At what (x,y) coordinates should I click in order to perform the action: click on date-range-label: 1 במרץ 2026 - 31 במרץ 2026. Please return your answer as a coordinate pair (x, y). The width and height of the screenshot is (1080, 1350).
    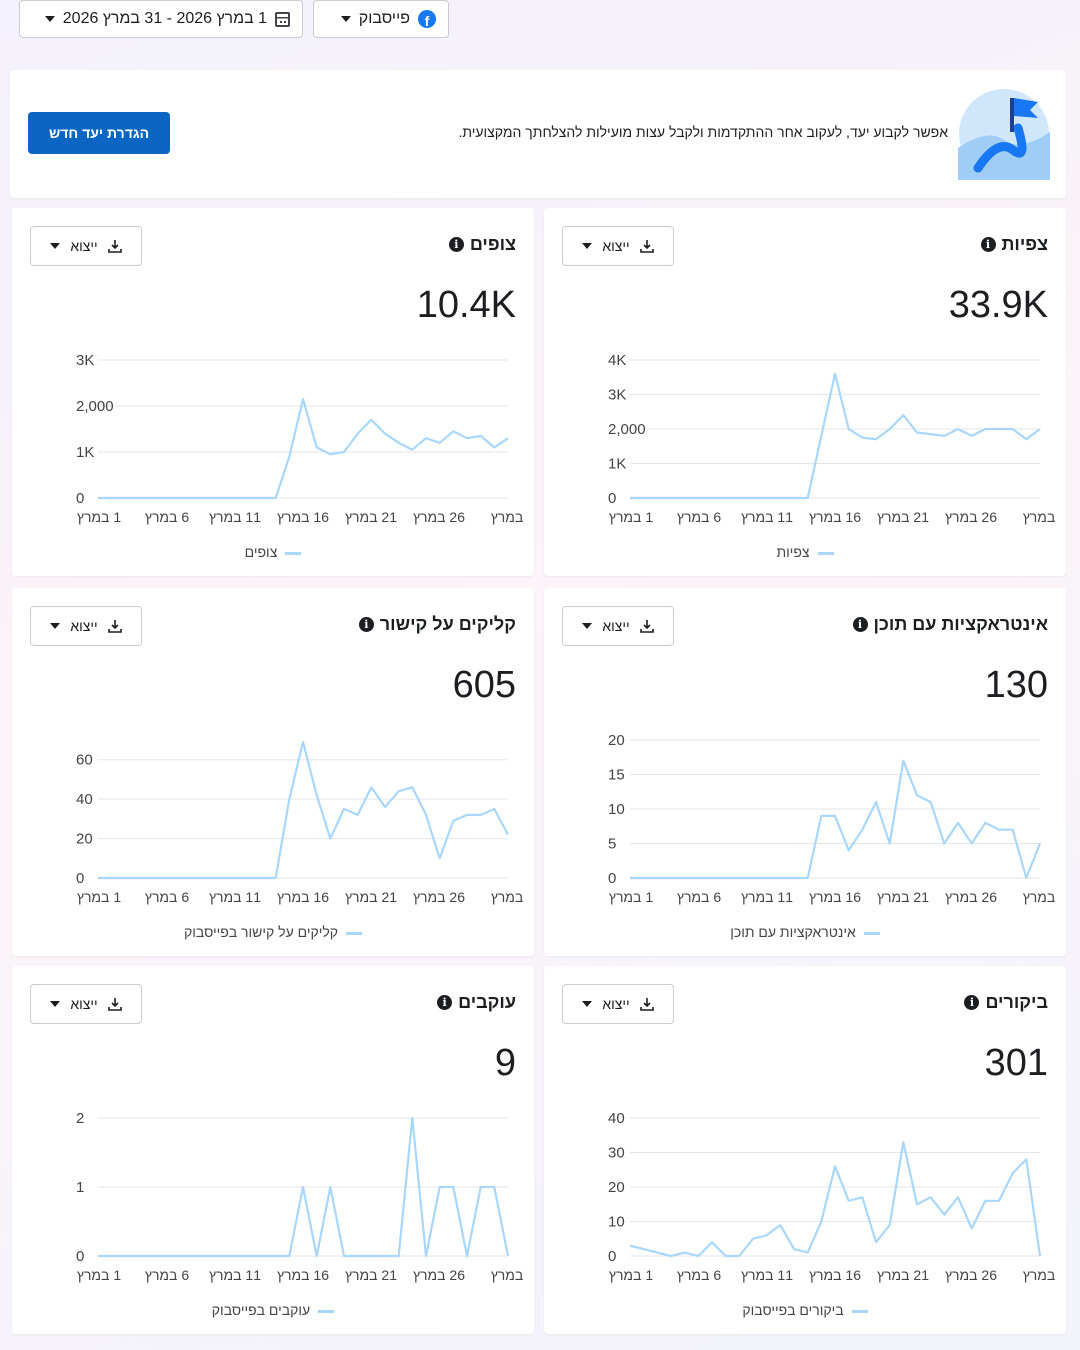
    Looking at the image, I should click on (164, 18).